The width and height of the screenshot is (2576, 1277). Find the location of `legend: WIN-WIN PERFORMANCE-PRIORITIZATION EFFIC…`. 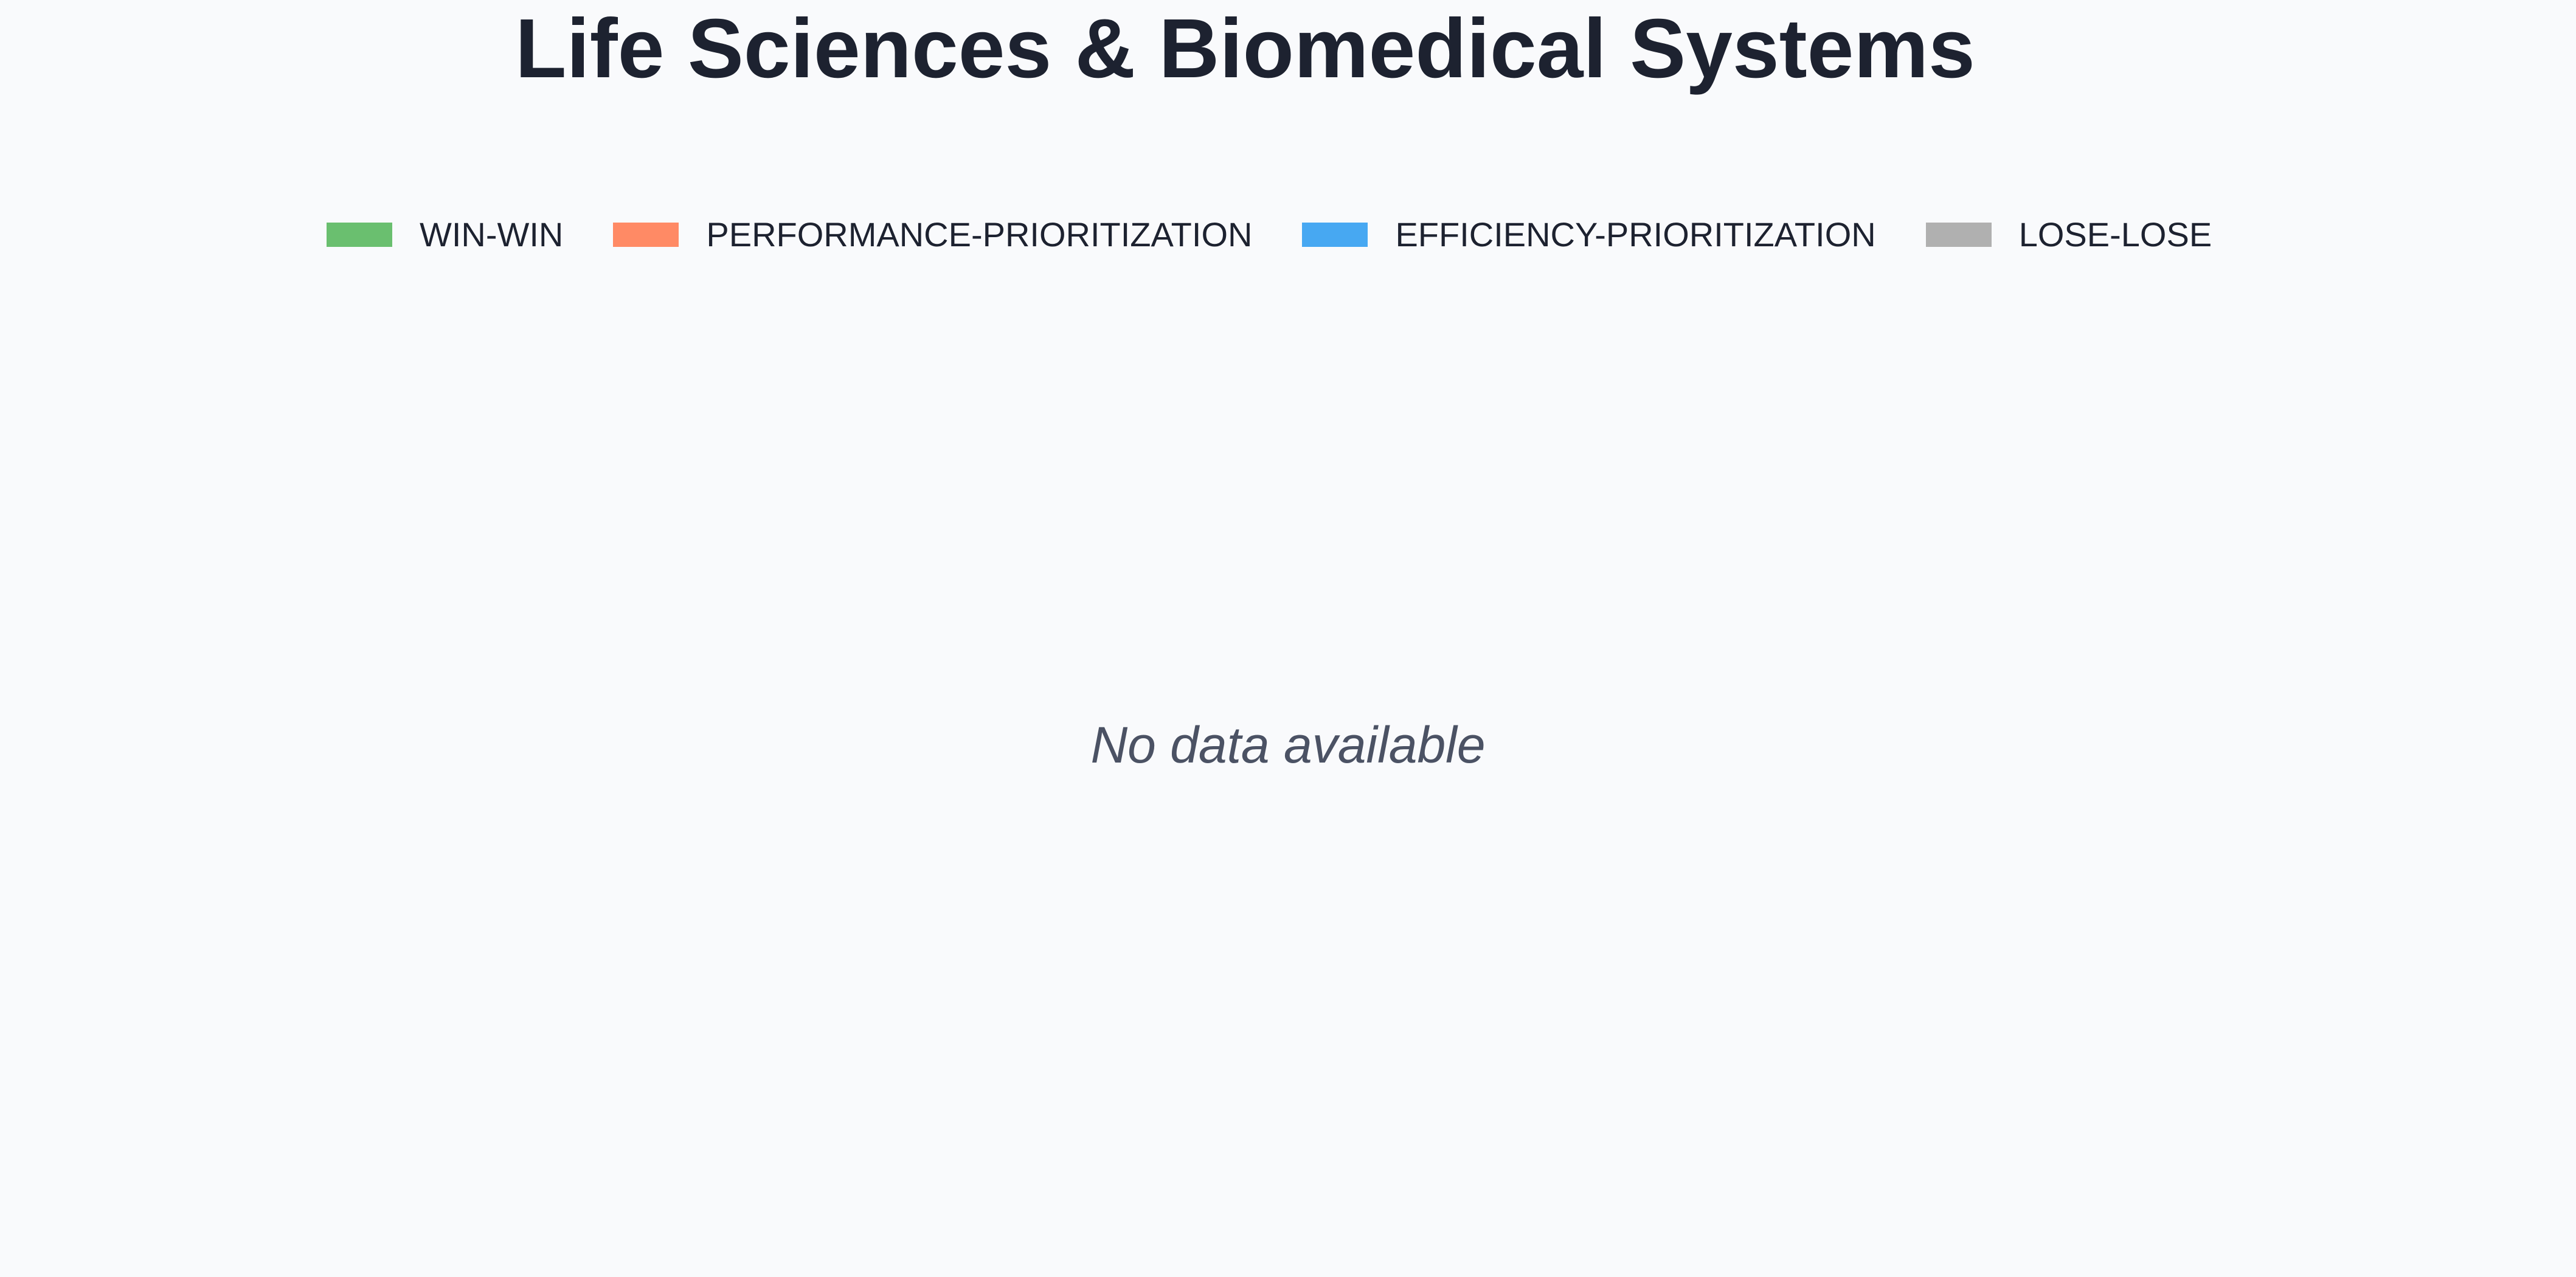

legend: WIN-WIN PERFORMANCE-PRIORITIZATION EFFIC… is located at coordinates (1269, 235).